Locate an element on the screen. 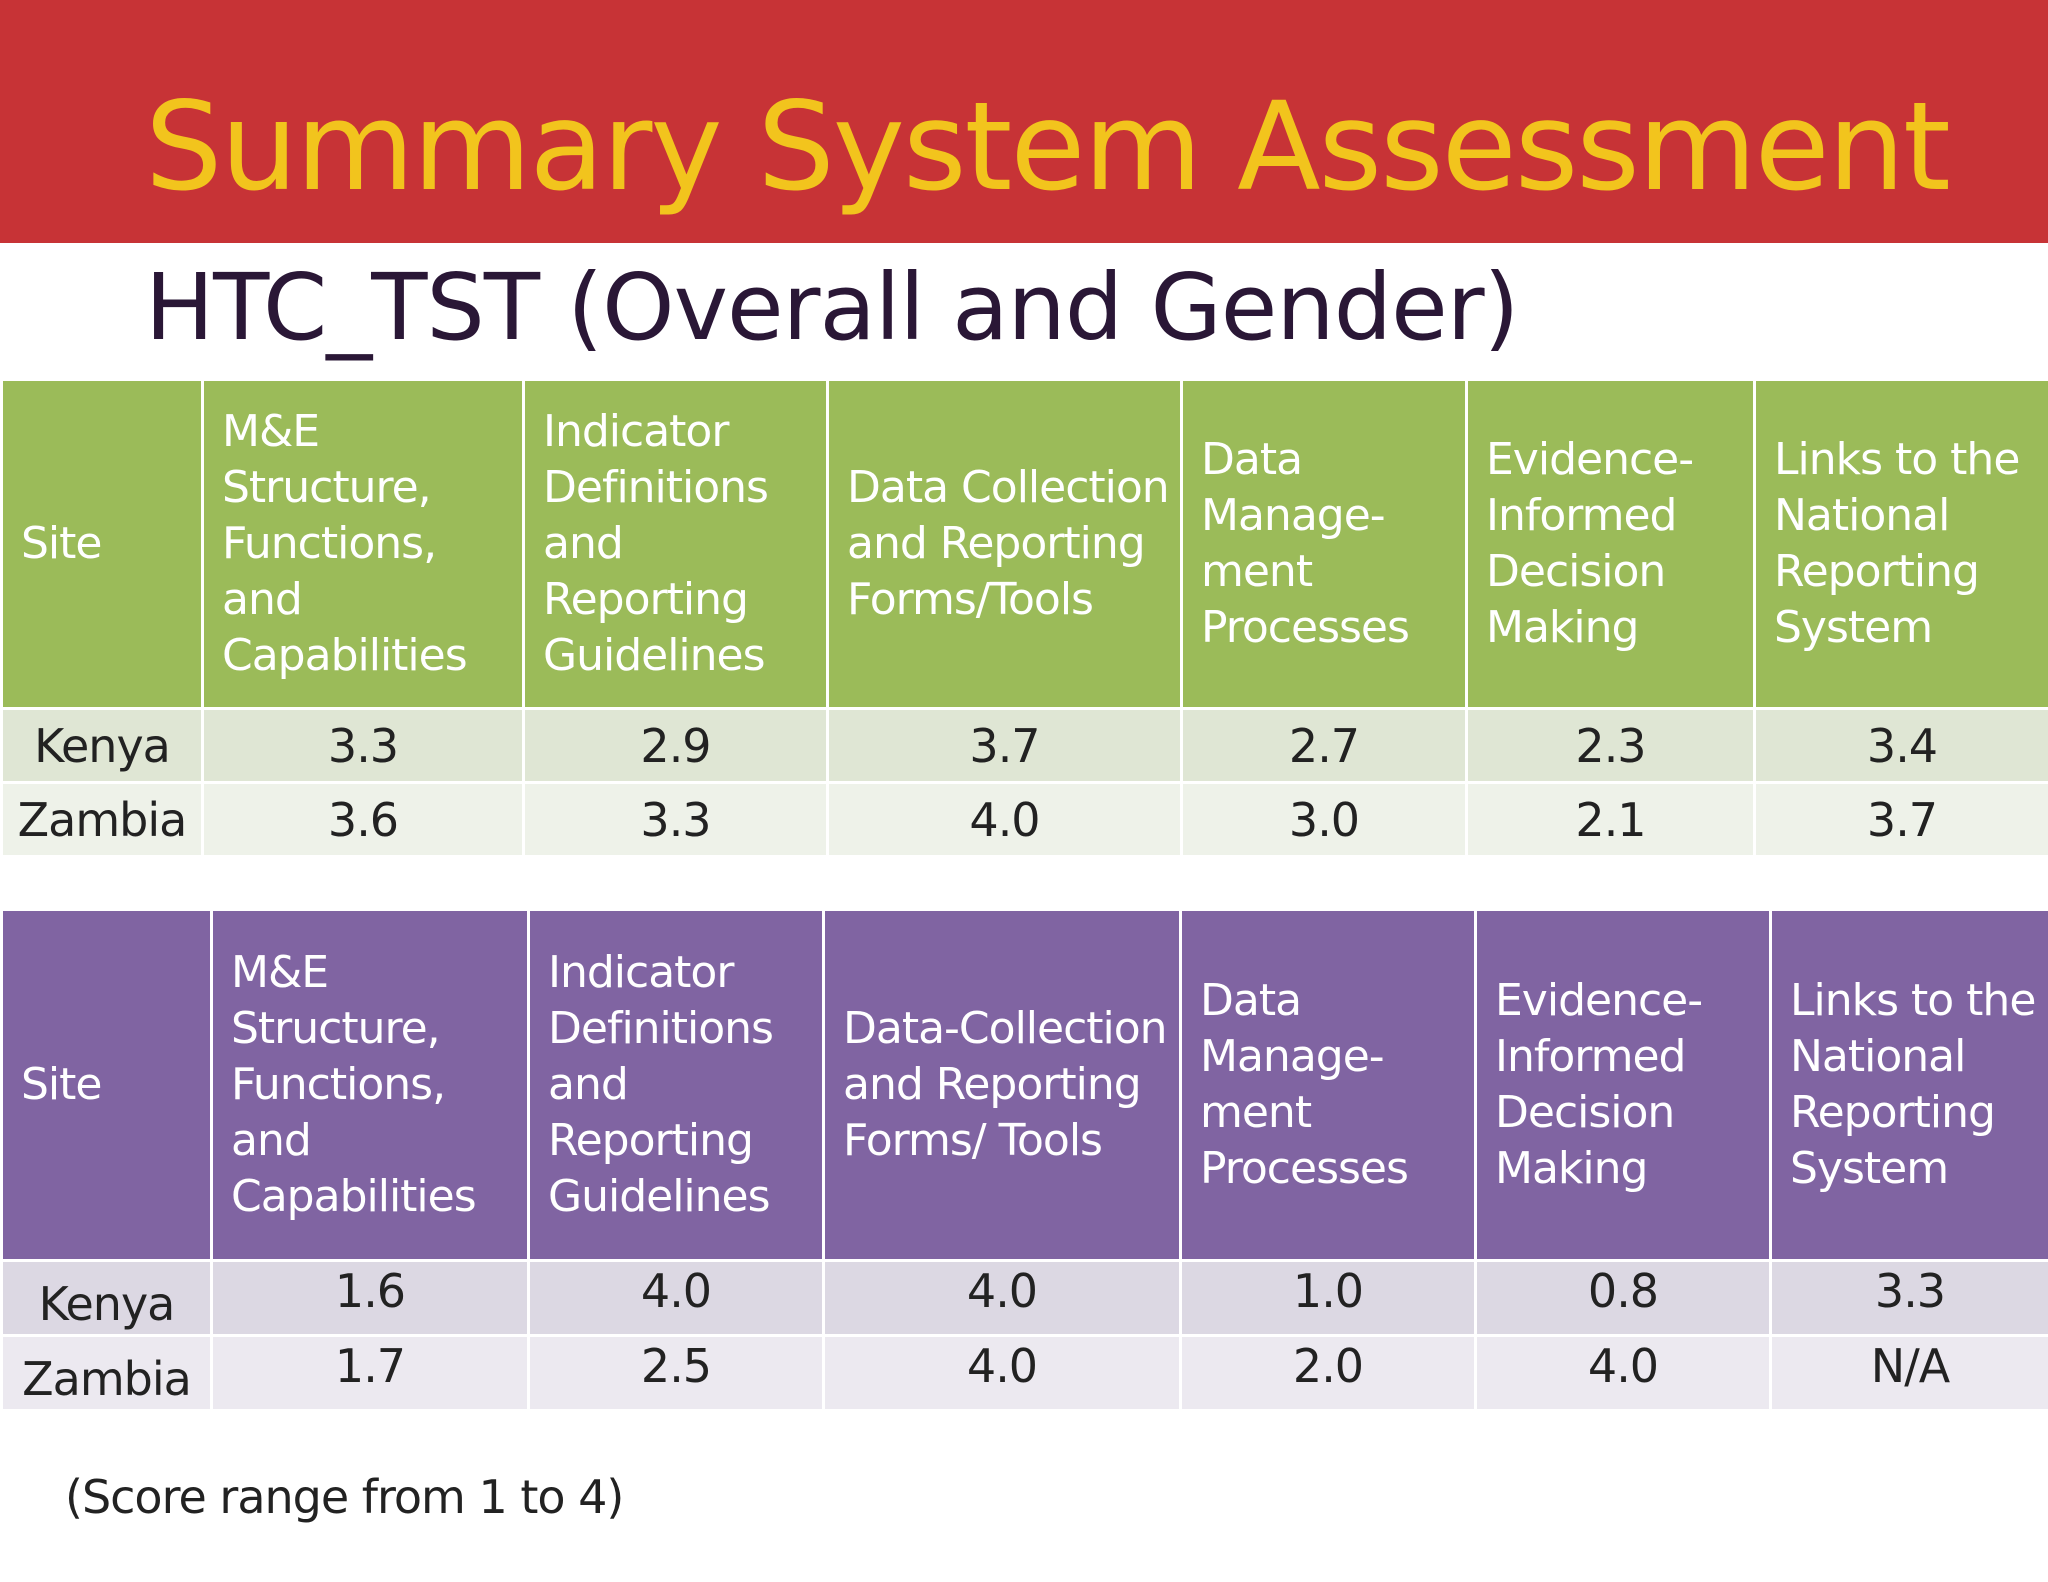 The width and height of the screenshot is (2048, 1582). table-row: Zambia 1.7 2.5 4.0 2.0 4.0 N/A is located at coordinates (1024, 1373).